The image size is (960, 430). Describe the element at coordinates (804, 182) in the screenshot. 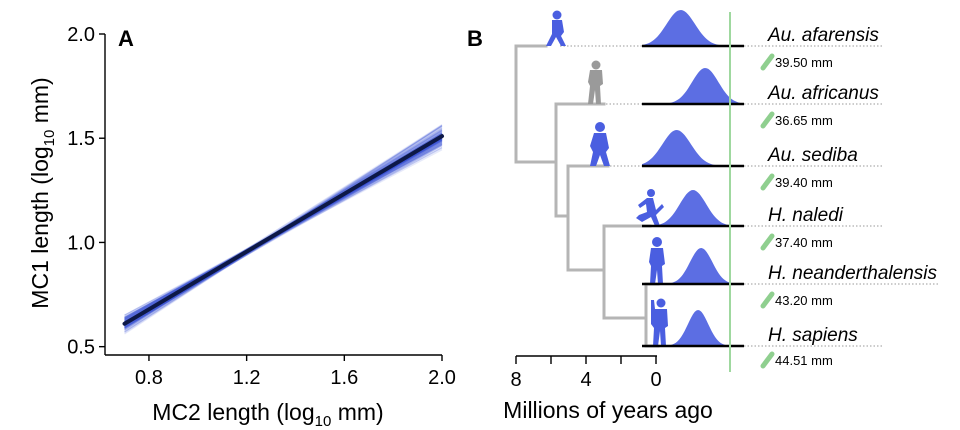

I see `value-sediba: 39.40 mm` at that location.